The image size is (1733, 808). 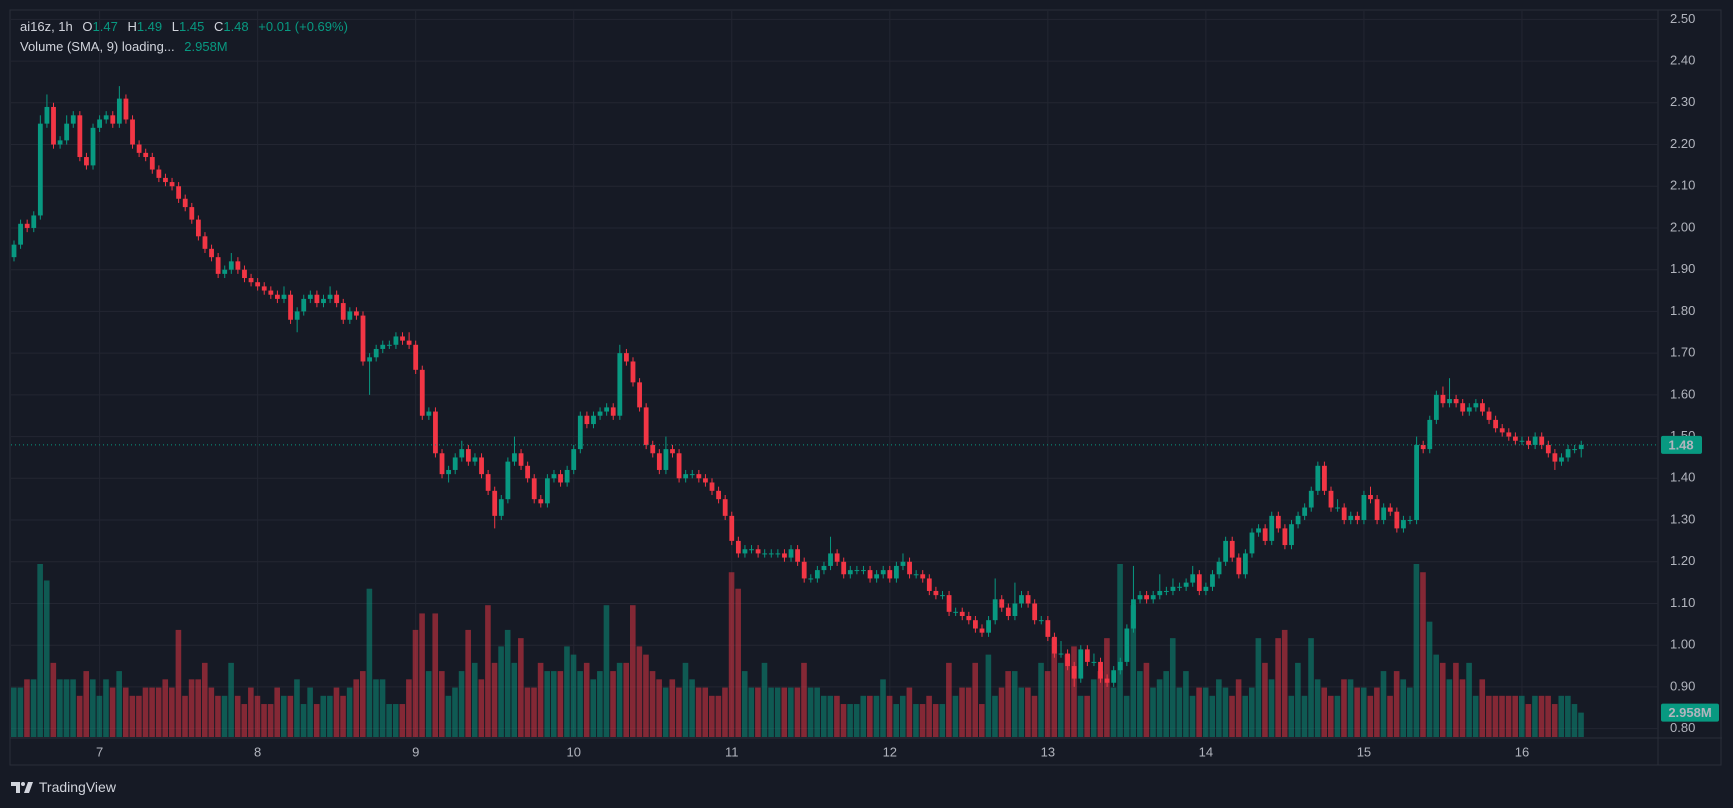 I want to click on x-tick-label: 7, so click(x=99, y=751).